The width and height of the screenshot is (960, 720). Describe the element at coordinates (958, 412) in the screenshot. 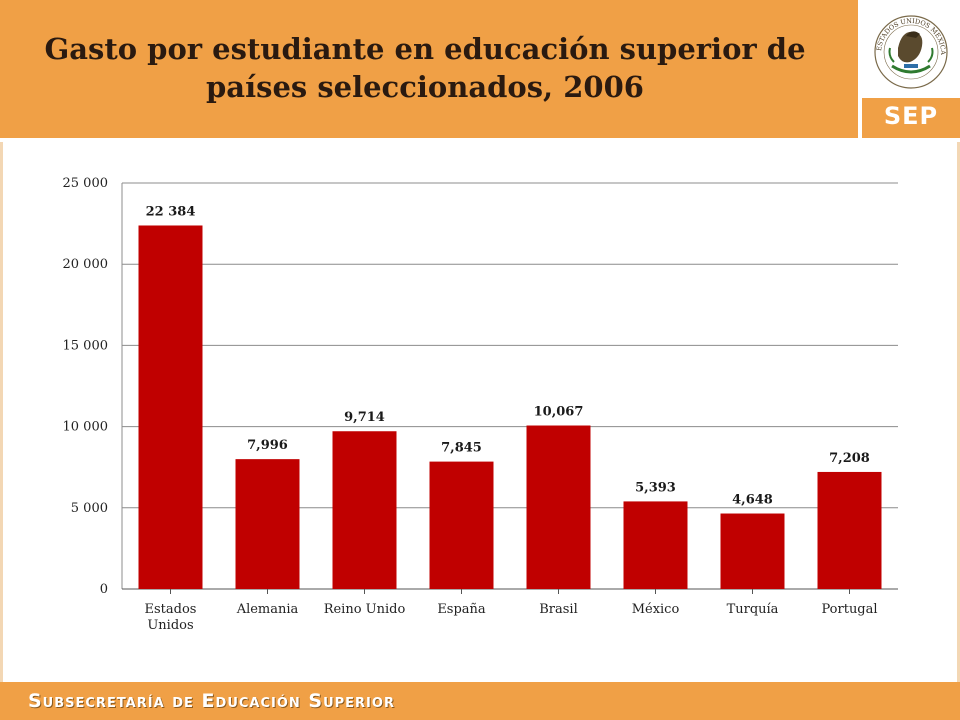

I see `right-border` at that location.